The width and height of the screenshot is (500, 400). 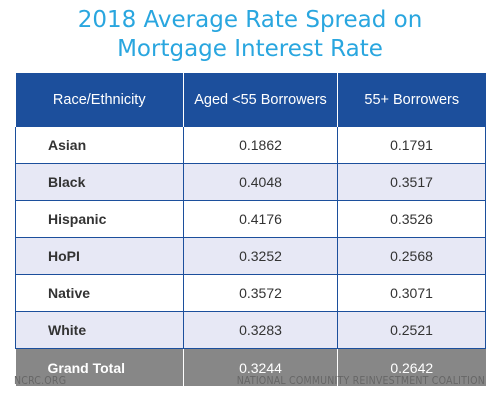 What do you see at coordinates (260, 256) in the screenshot?
I see `cell-aged-under-55: 0.3252` at bounding box center [260, 256].